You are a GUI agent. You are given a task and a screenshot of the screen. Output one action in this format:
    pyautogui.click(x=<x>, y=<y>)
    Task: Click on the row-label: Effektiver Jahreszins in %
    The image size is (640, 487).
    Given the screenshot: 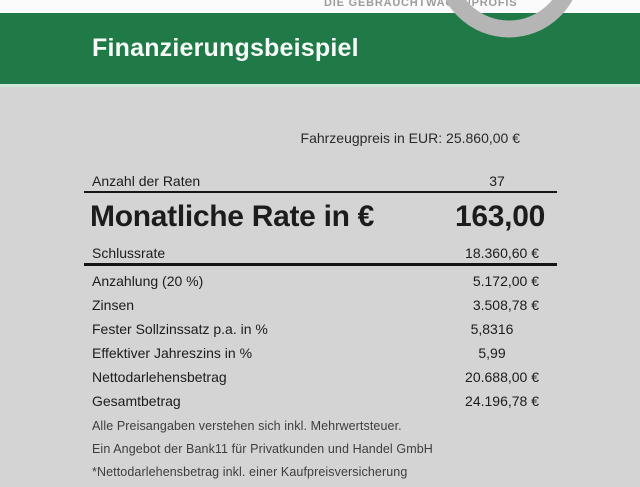 What is the action you would take?
    pyautogui.click(x=172, y=353)
    